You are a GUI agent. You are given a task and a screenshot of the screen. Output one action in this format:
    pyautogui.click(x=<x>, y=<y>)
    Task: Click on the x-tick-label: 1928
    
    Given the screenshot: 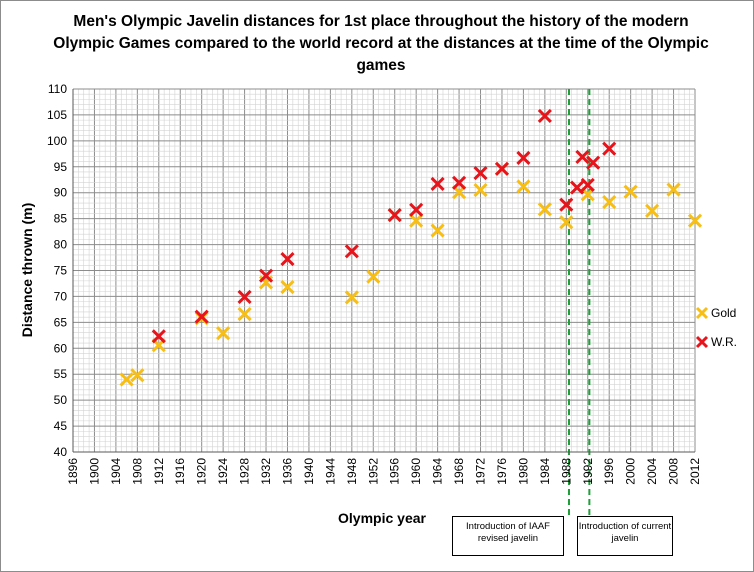 What is the action you would take?
    pyautogui.click(x=245, y=471)
    